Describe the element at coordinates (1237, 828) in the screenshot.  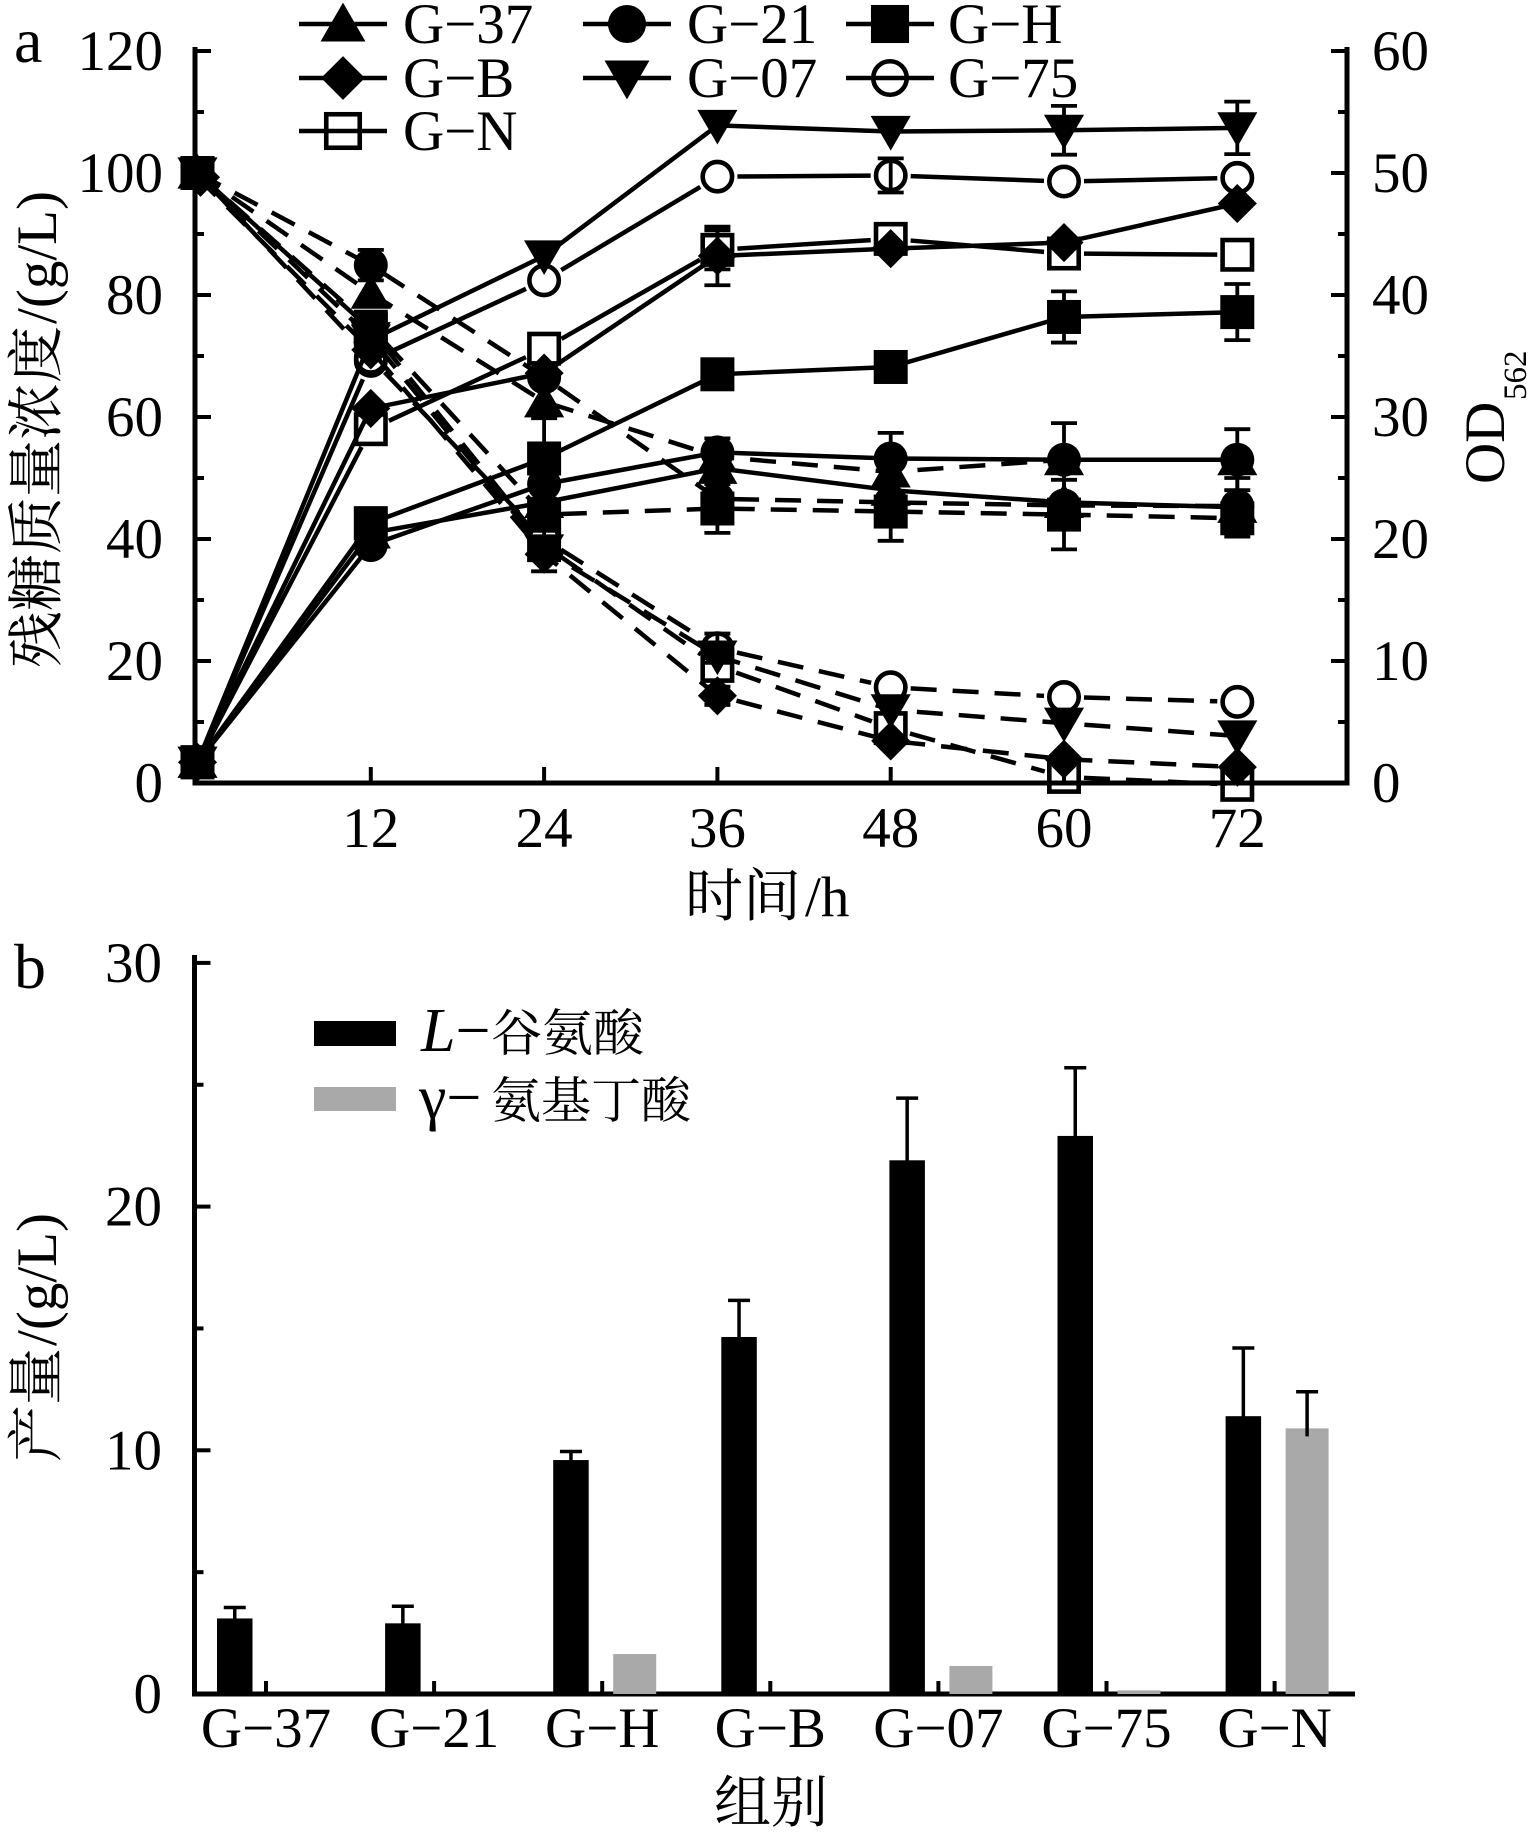
I see `svg-text: 72` at that location.